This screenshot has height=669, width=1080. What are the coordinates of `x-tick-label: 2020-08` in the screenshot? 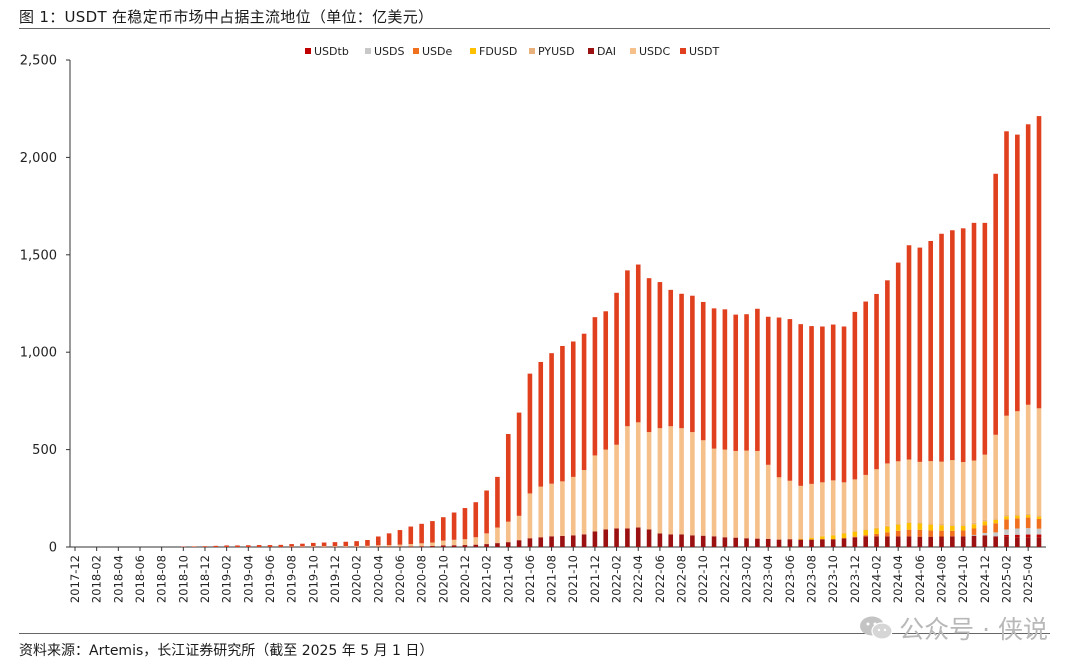 It's located at (422, 579).